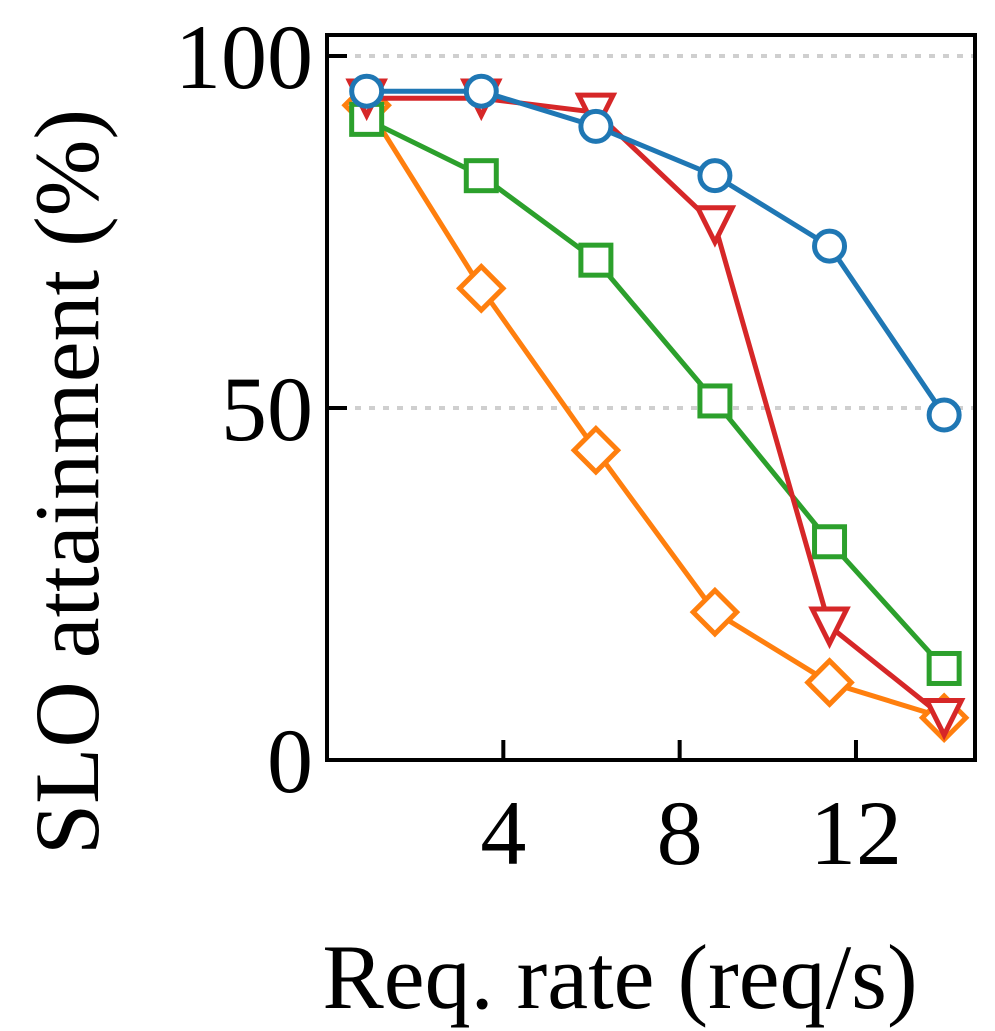 The height and width of the screenshot is (1031, 995). I want to click on x-tick-label: 4, so click(503, 833).